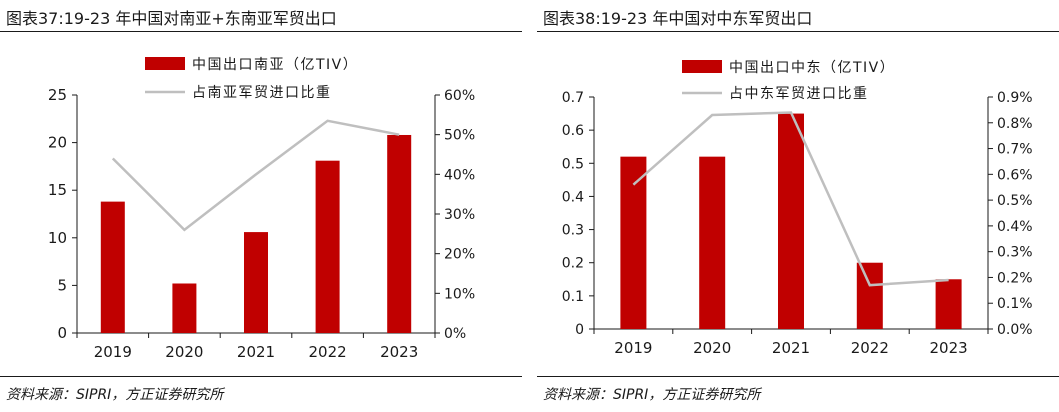 Image resolution: width=1059 pixels, height=412 pixels. Describe the element at coordinates (799, 94) in the screenshot. I see `legend-line-label: 占中东军贸进口比重` at that location.